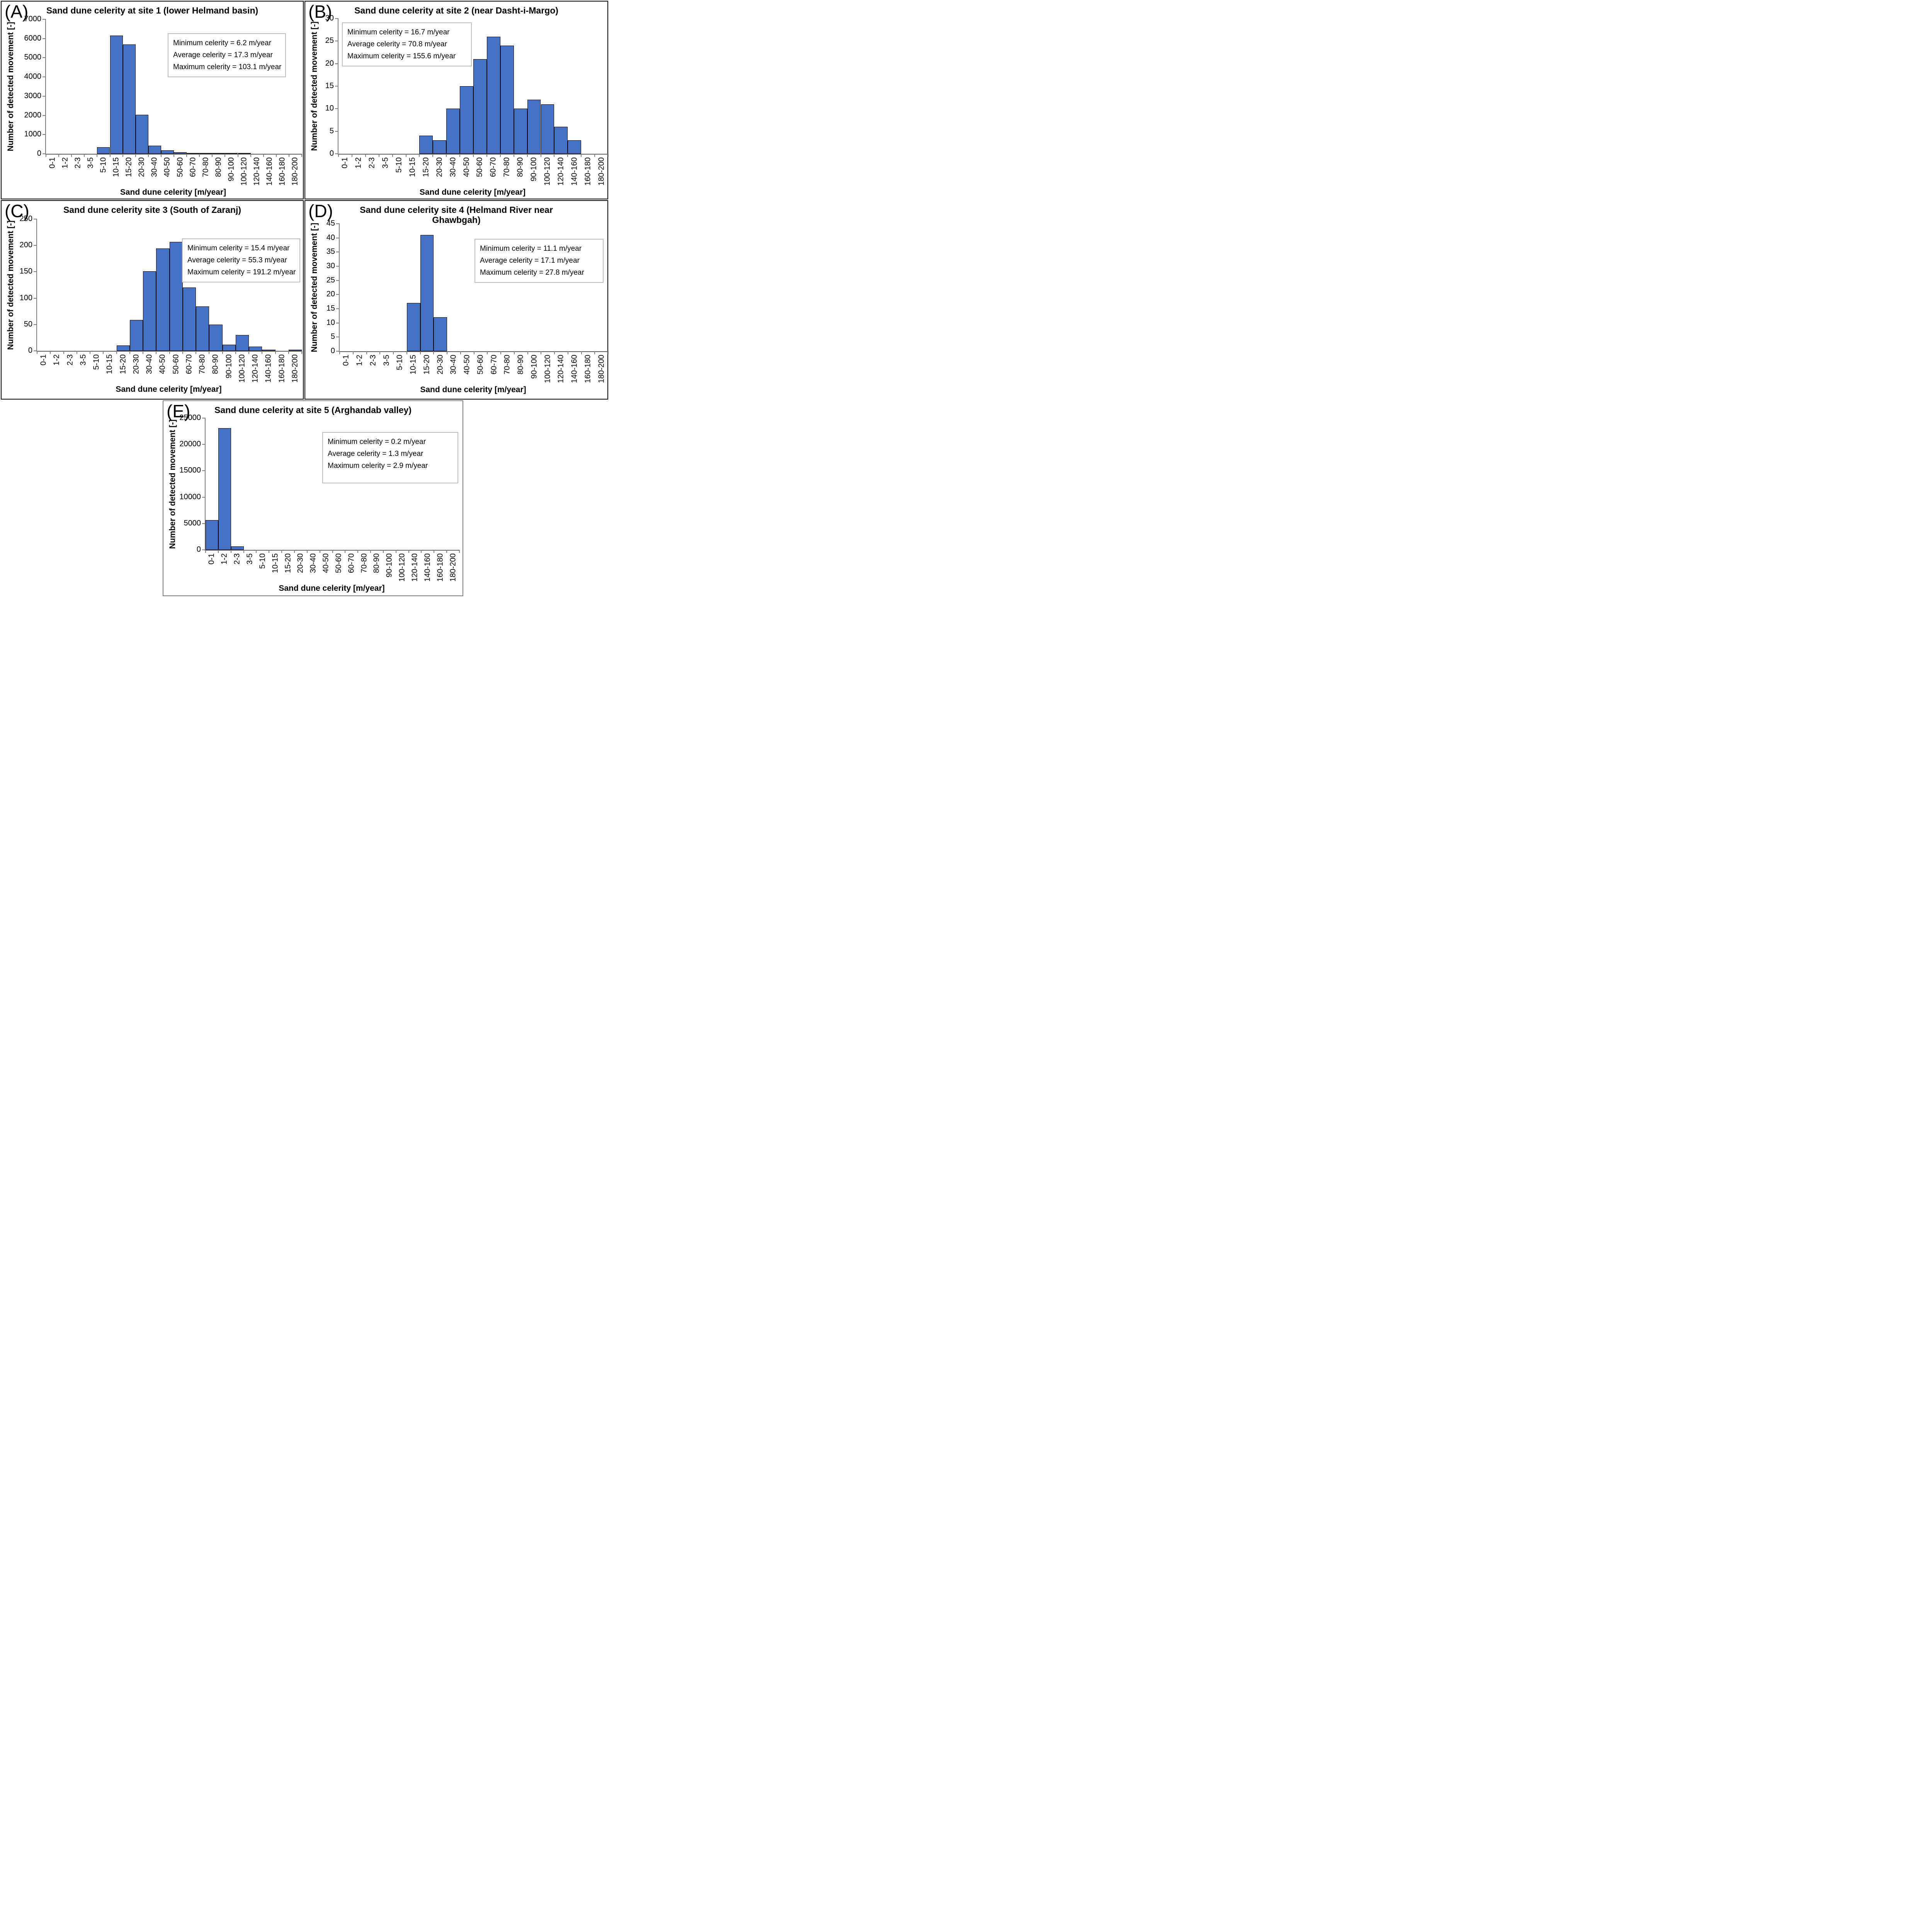 Image resolution: width=1932 pixels, height=1932 pixels. I want to click on y-tick-label: 0, so click(198, 549).